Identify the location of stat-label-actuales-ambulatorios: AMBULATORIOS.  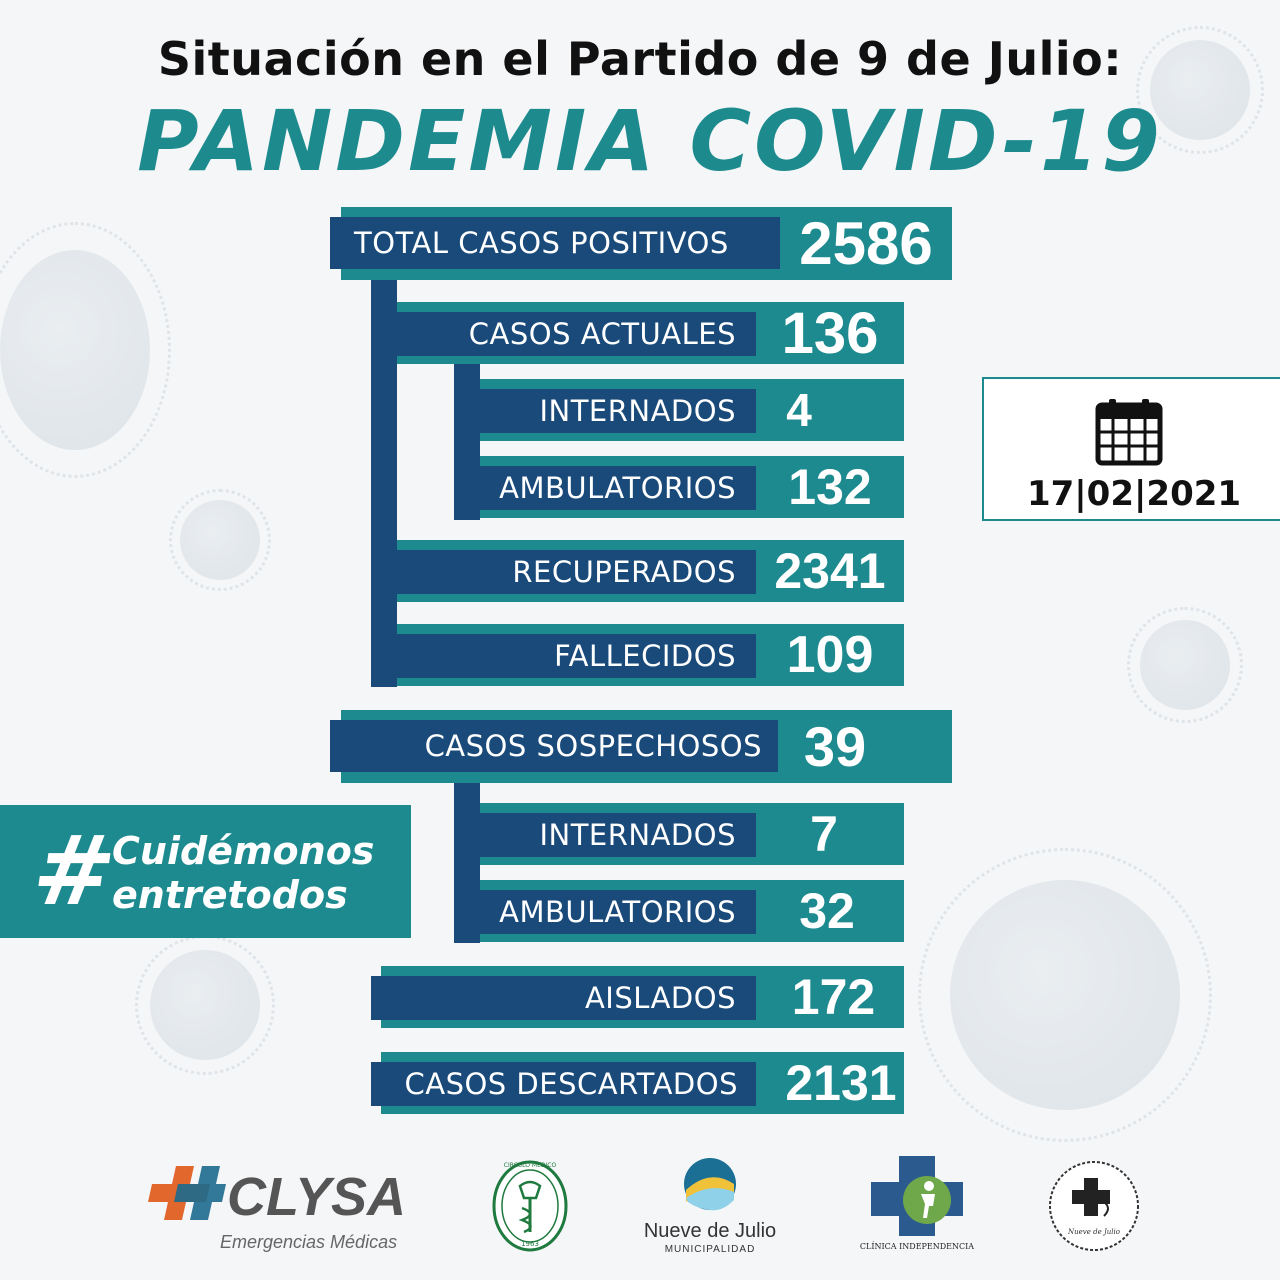
(618, 488).